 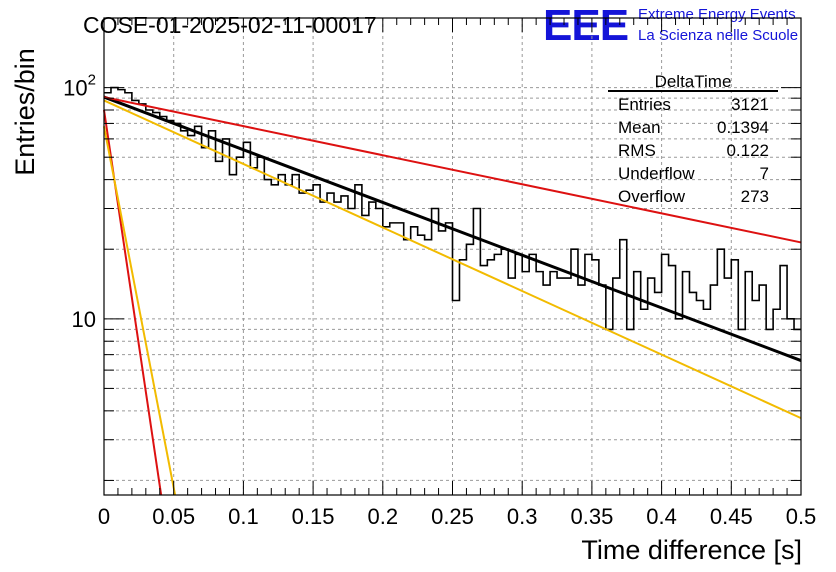 What do you see at coordinates (652, 196) in the screenshot?
I see `stats-label-overflow: Overflow` at bounding box center [652, 196].